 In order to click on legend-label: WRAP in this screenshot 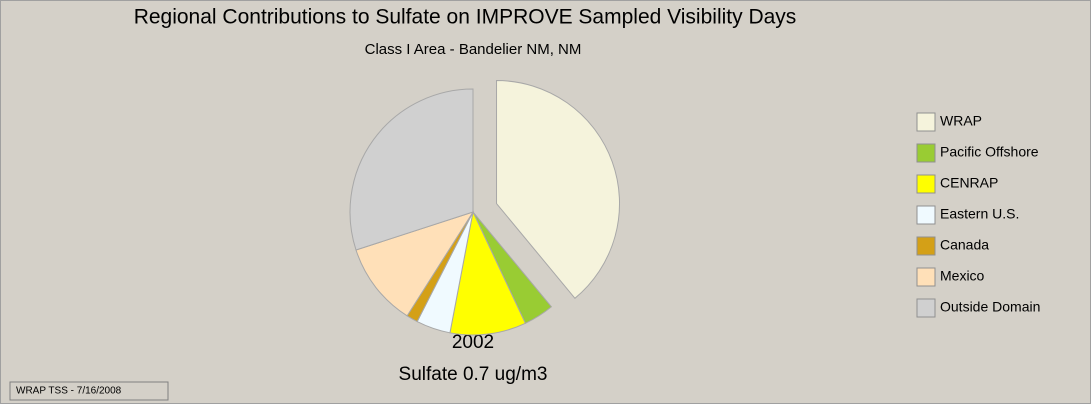, I will do `click(961, 121)`.